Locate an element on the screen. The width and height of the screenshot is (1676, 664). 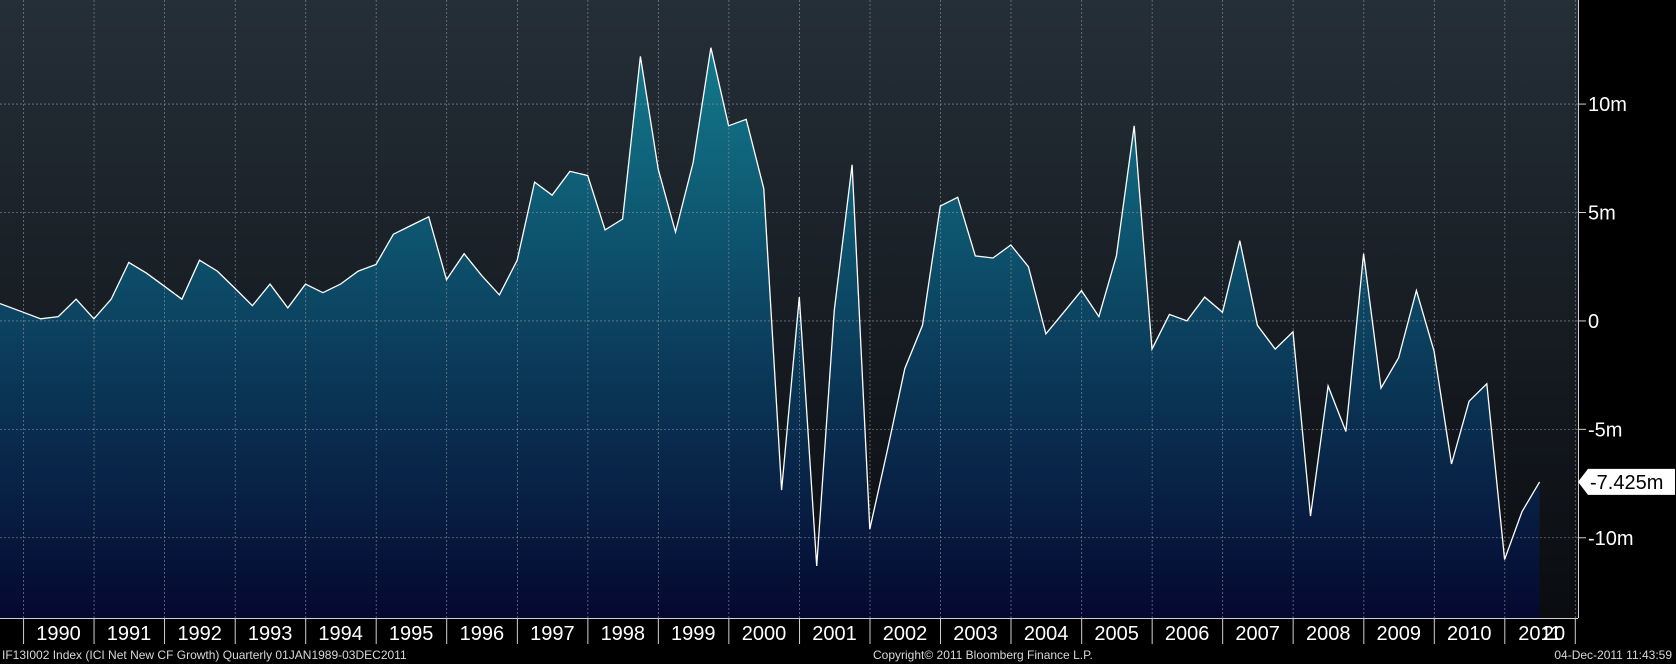
footer-timestamp: 04-Dec-2011 11:43:59 is located at coordinates (1613, 655).